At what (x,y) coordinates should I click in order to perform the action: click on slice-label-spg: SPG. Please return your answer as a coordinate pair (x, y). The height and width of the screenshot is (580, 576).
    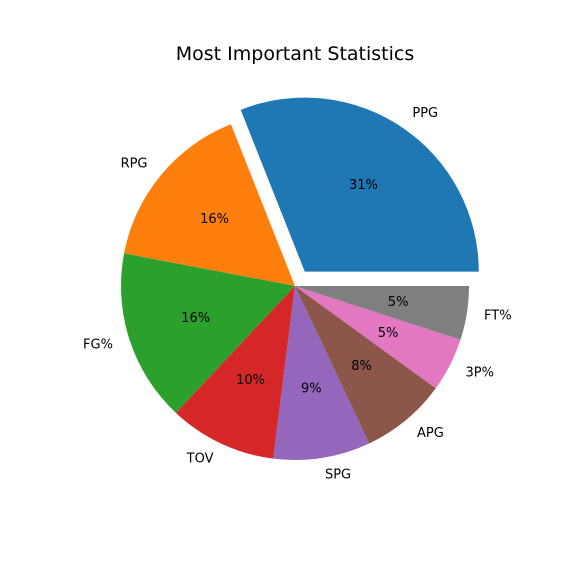
    Looking at the image, I should click on (338, 475).